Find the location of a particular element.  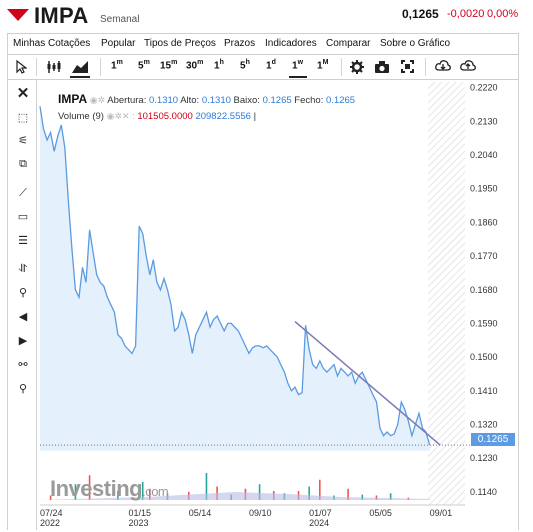

volume-cursor: | is located at coordinates (255, 116).